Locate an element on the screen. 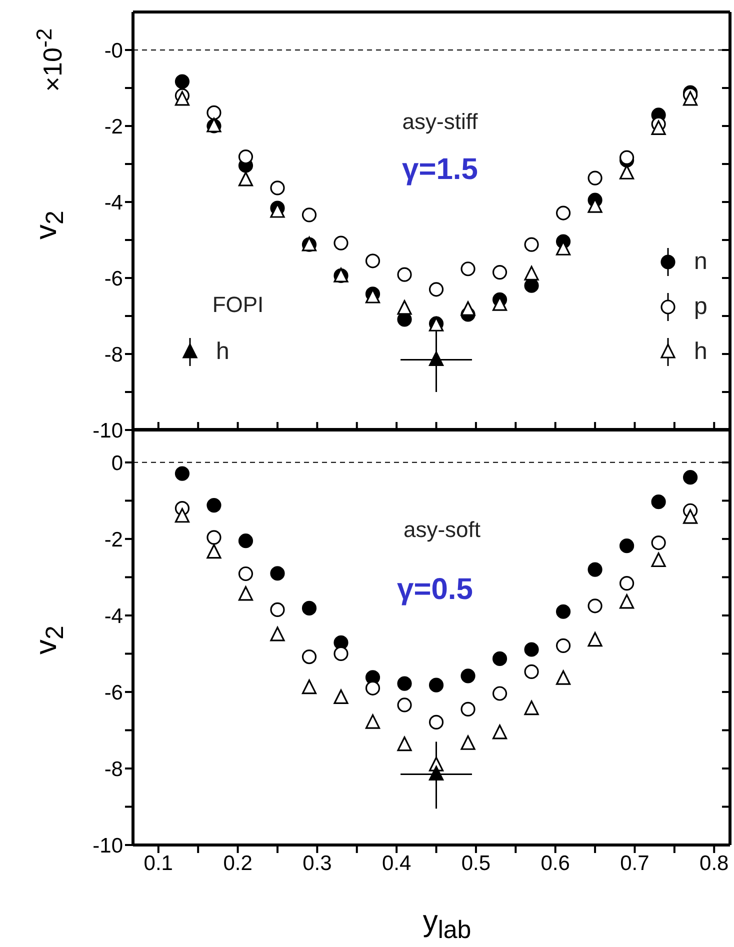 The width and height of the screenshot is (734, 947). x-tick-label: 0.3 is located at coordinates (317, 863).